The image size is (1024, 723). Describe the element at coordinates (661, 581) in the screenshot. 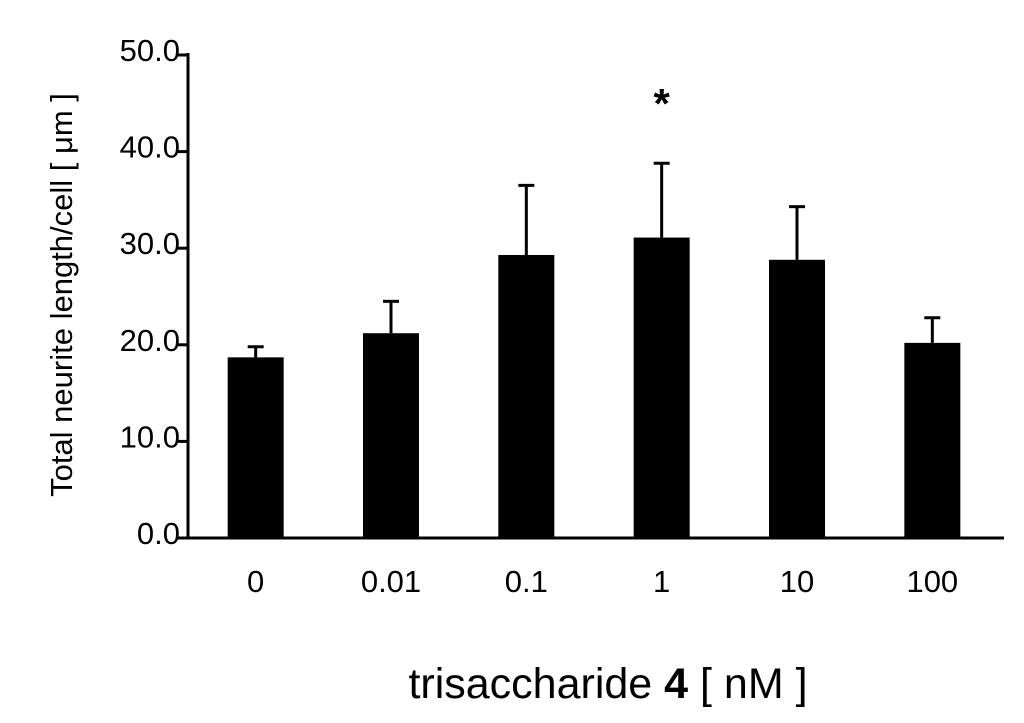

I see `x-tick-label: 1` at that location.